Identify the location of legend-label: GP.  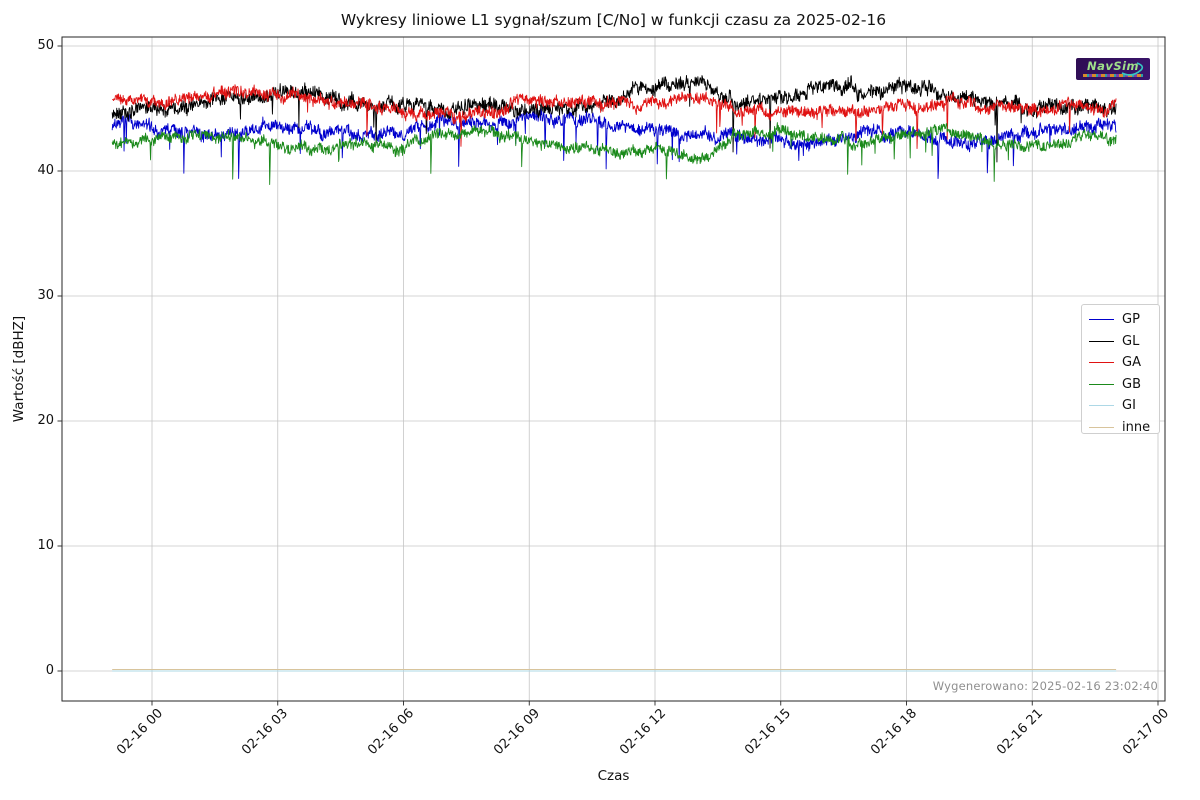
(1131, 320).